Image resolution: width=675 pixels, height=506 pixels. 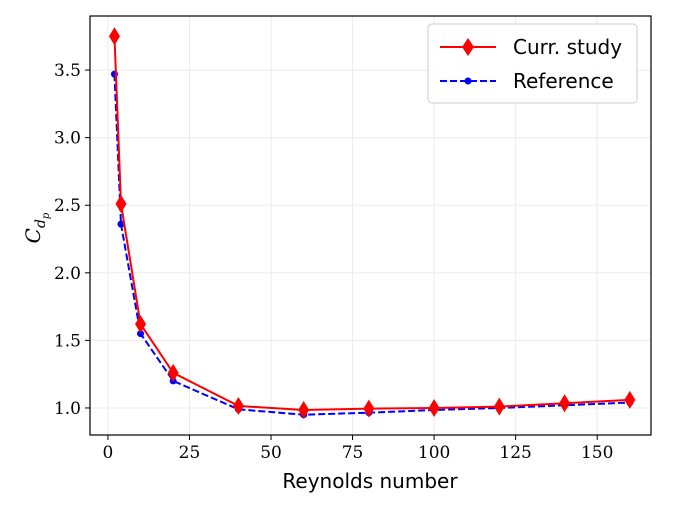 What do you see at coordinates (468, 81) in the screenshot?
I see `legend-marker-circle` at bounding box center [468, 81].